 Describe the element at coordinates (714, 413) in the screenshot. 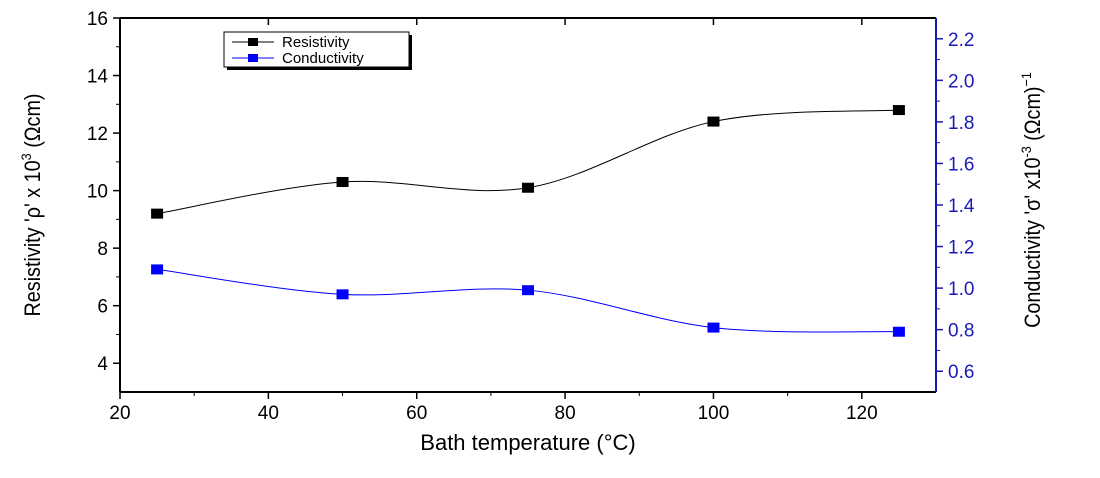

I see `x-tick-label: 100` at that location.